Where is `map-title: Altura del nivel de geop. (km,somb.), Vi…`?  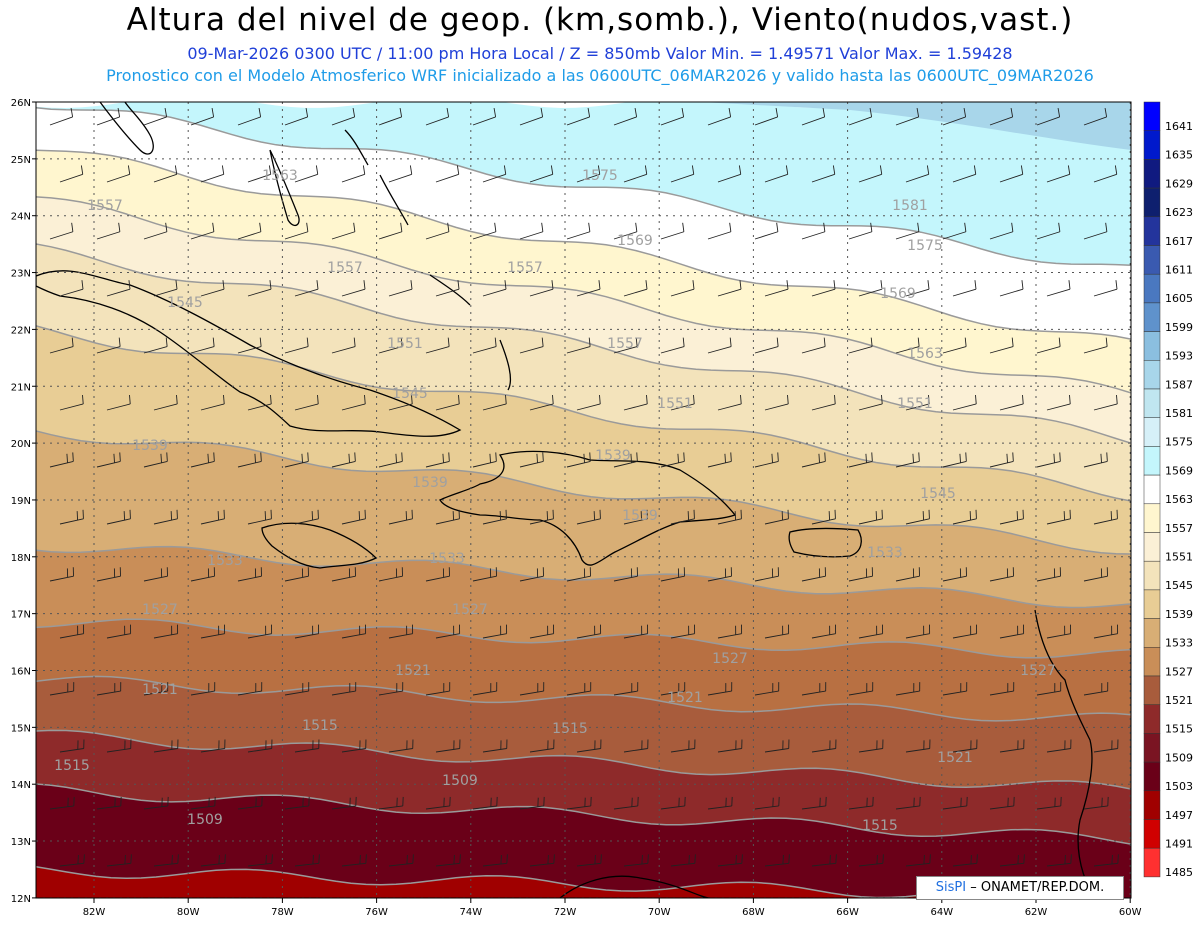 map-title: Altura del nivel de geop. (km,somb.), Vi… is located at coordinates (600, 20).